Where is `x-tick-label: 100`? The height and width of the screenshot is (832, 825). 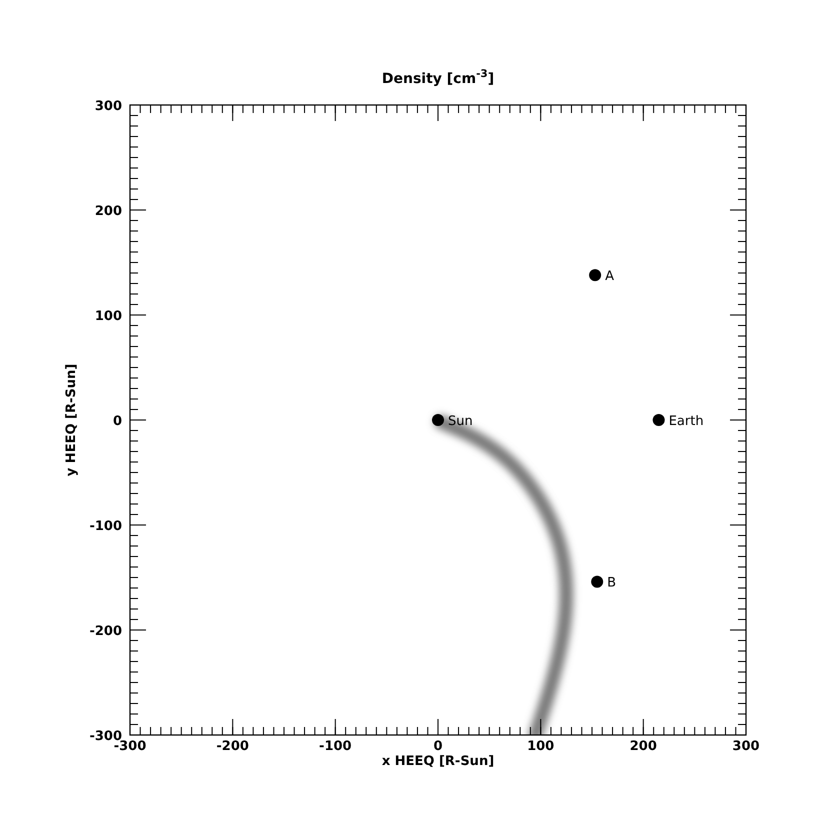 x-tick-label: 100 is located at coordinates (540, 746).